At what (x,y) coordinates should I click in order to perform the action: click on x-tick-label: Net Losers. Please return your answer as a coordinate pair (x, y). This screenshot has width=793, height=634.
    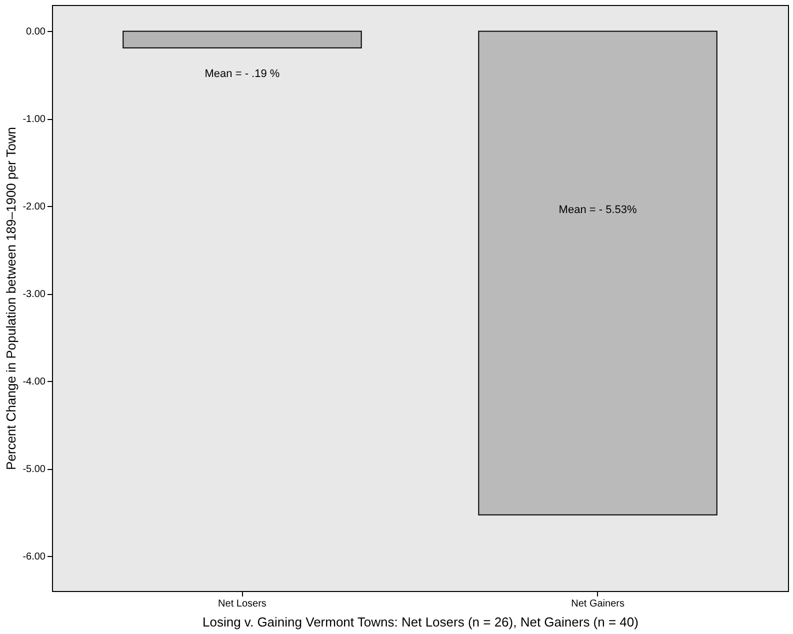
    Looking at the image, I should click on (242, 604).